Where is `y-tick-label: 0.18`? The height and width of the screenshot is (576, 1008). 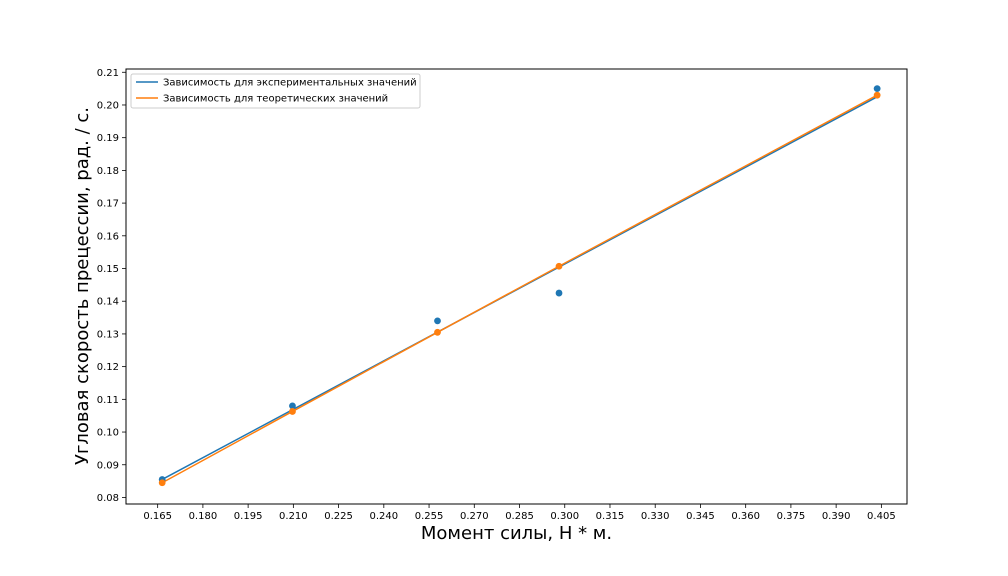 y-tick-label: 0.18 is located at coordinates (108, 171).